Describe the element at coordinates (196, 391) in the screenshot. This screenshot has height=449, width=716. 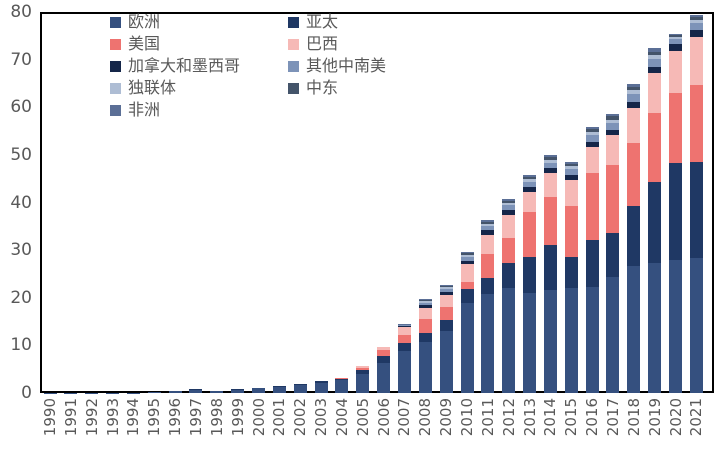
I see `bar-1997` at that location.